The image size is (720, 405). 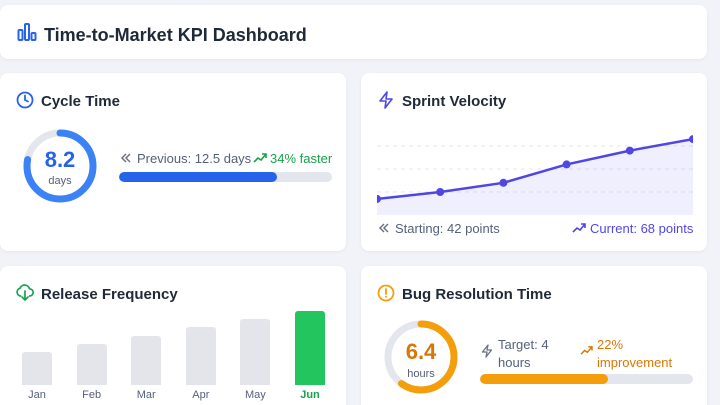 I want to click on bug-resolution-target: Target: 4 hours, so click(x=523, y=353).